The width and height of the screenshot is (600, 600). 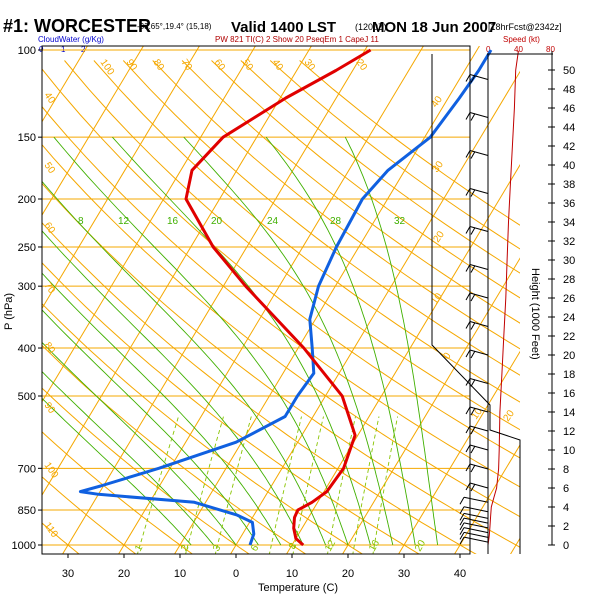 What do you see at coordinates (371, 27) in the screenshot?
I see `title-utc: (1200Z)` at bounding box center [371, 27].